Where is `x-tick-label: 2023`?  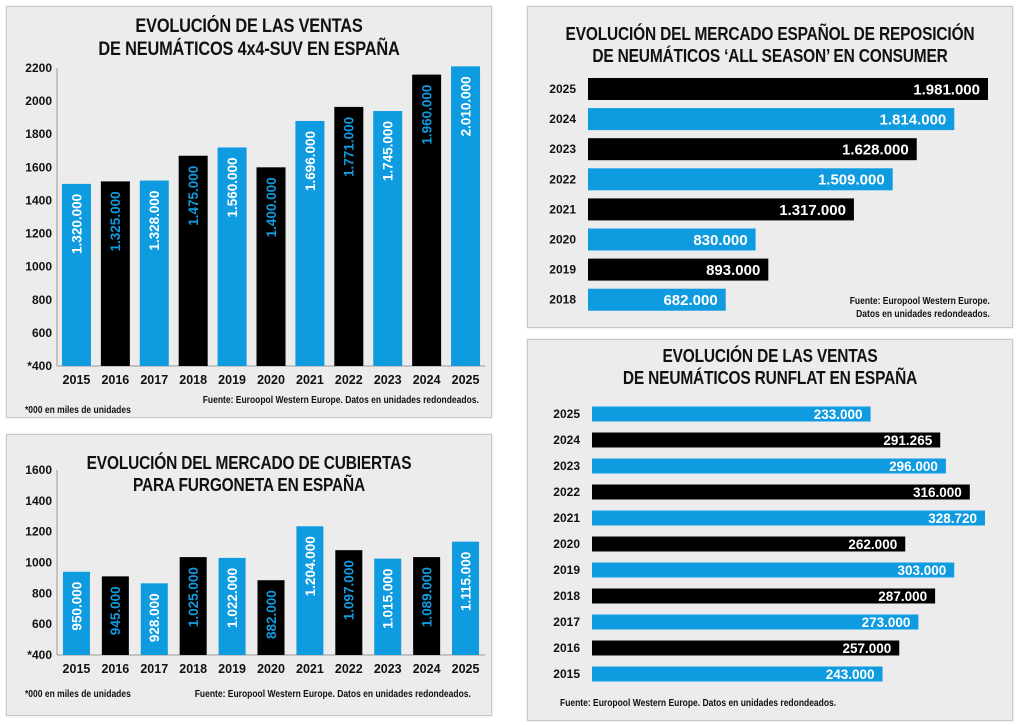
x-tick-label: 2023 is located at coordinates (388, 669).